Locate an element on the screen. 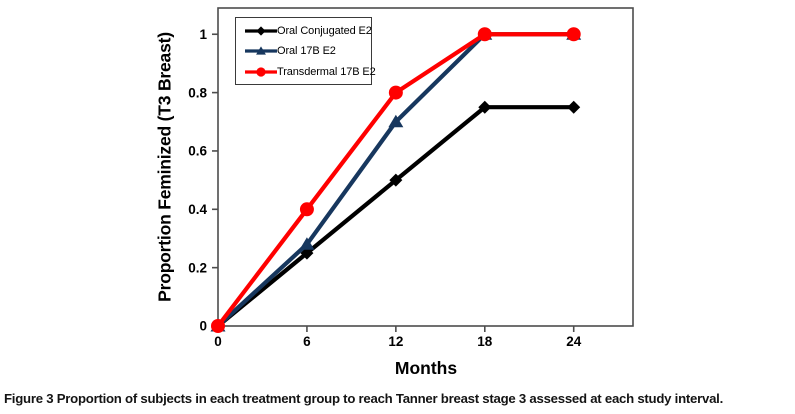  legend-item: Transdermal 17B E2 is located at coordinates (310, 72).